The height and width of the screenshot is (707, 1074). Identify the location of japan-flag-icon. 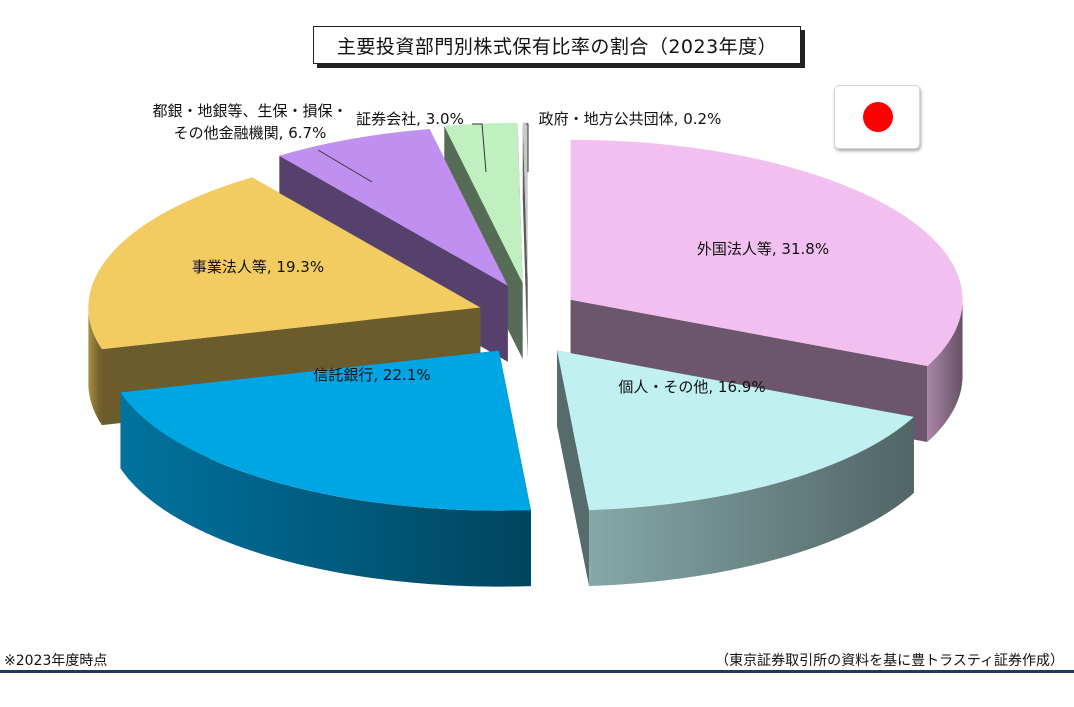
(877, 117).